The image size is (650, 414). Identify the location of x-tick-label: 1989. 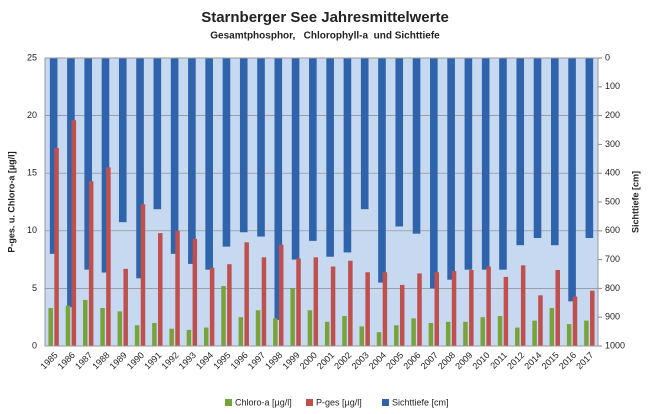
(118, 360).